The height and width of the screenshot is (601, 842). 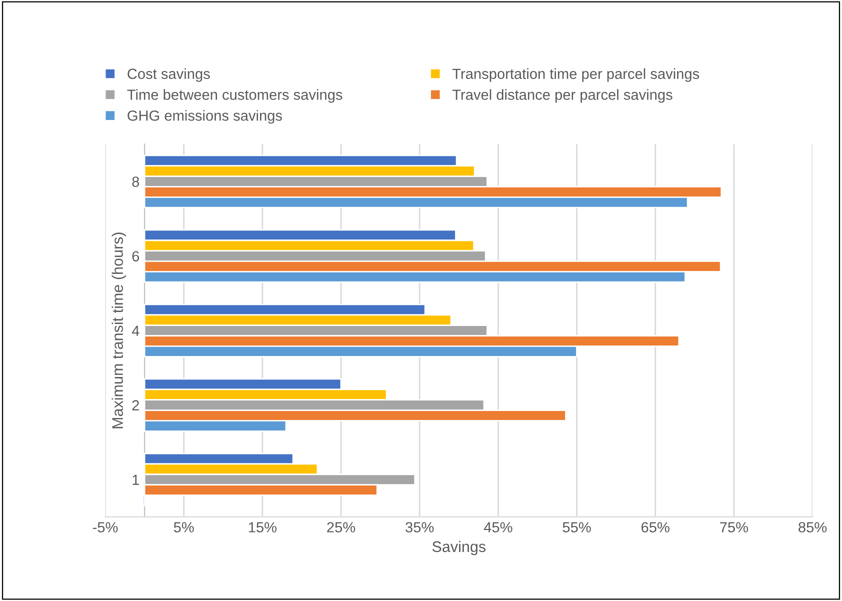 What do you see at coordinates (576, 75) in the screenshot?
I see `legend-label: Transportation time per parcel savings` at bounding box center [576, 75].